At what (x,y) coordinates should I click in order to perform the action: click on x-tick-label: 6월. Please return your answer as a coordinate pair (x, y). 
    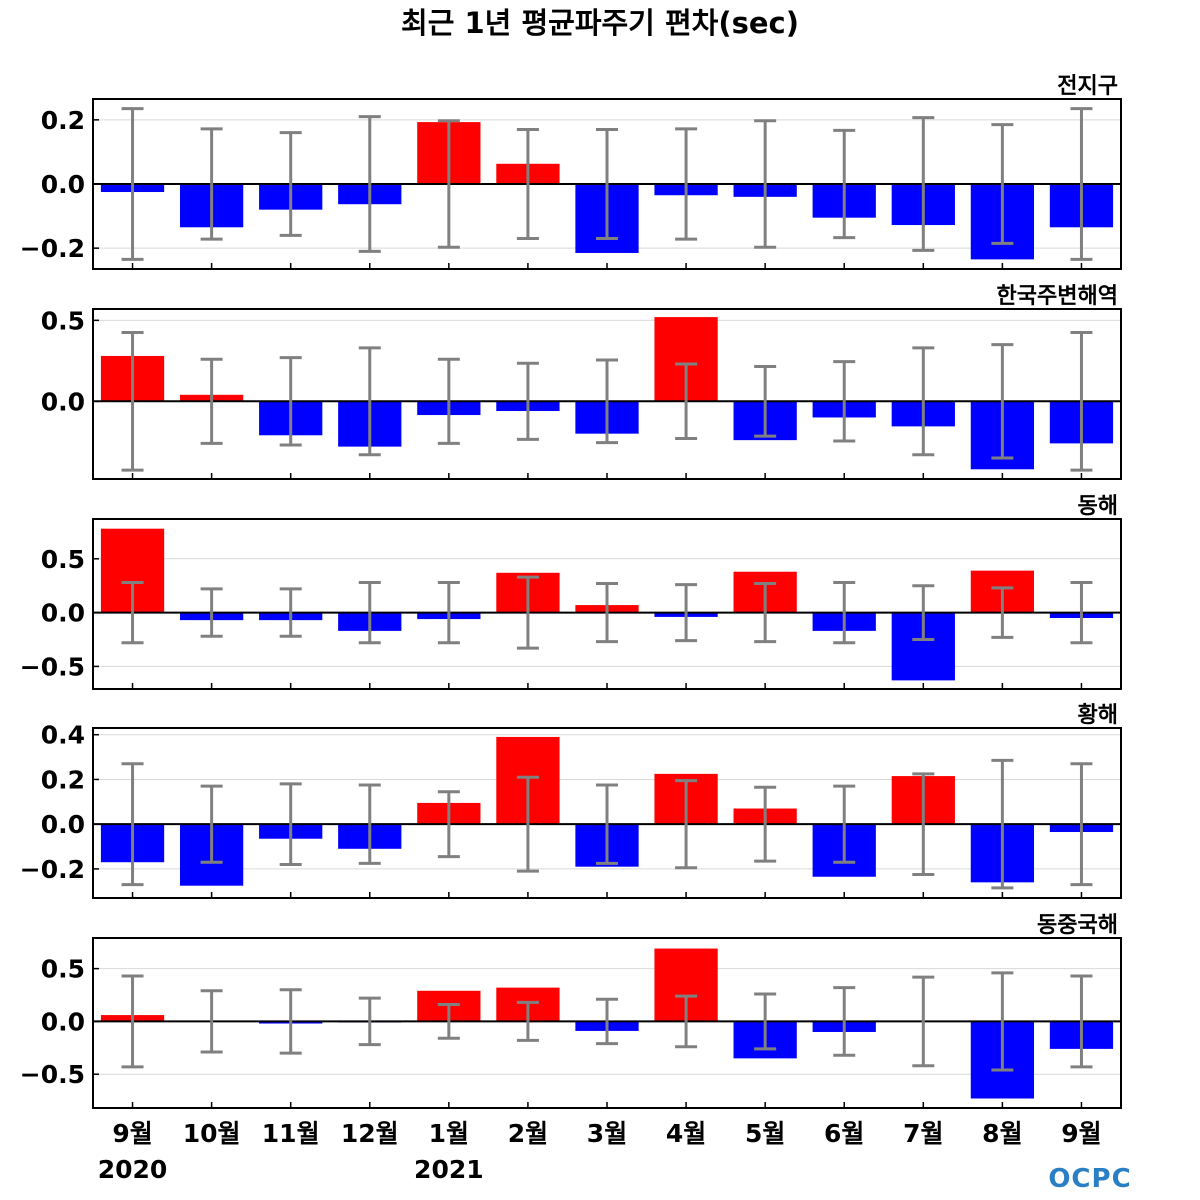
    Looking at the image, I should click on (844, 1133).